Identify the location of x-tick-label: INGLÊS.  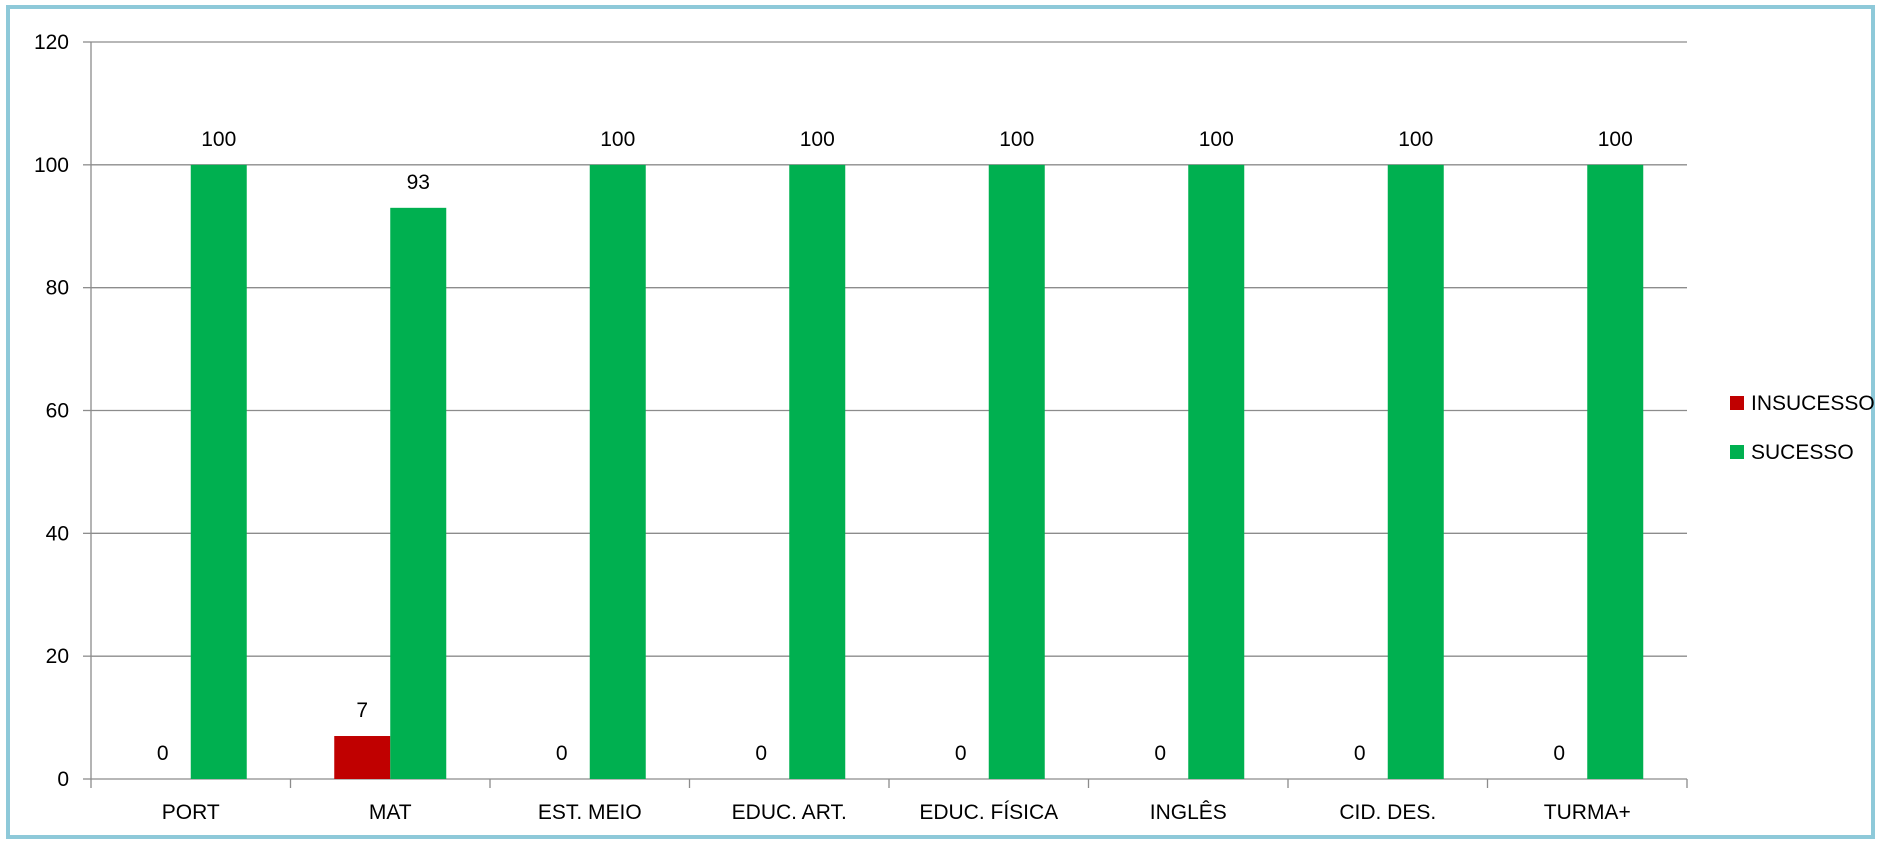
(1188, 812).